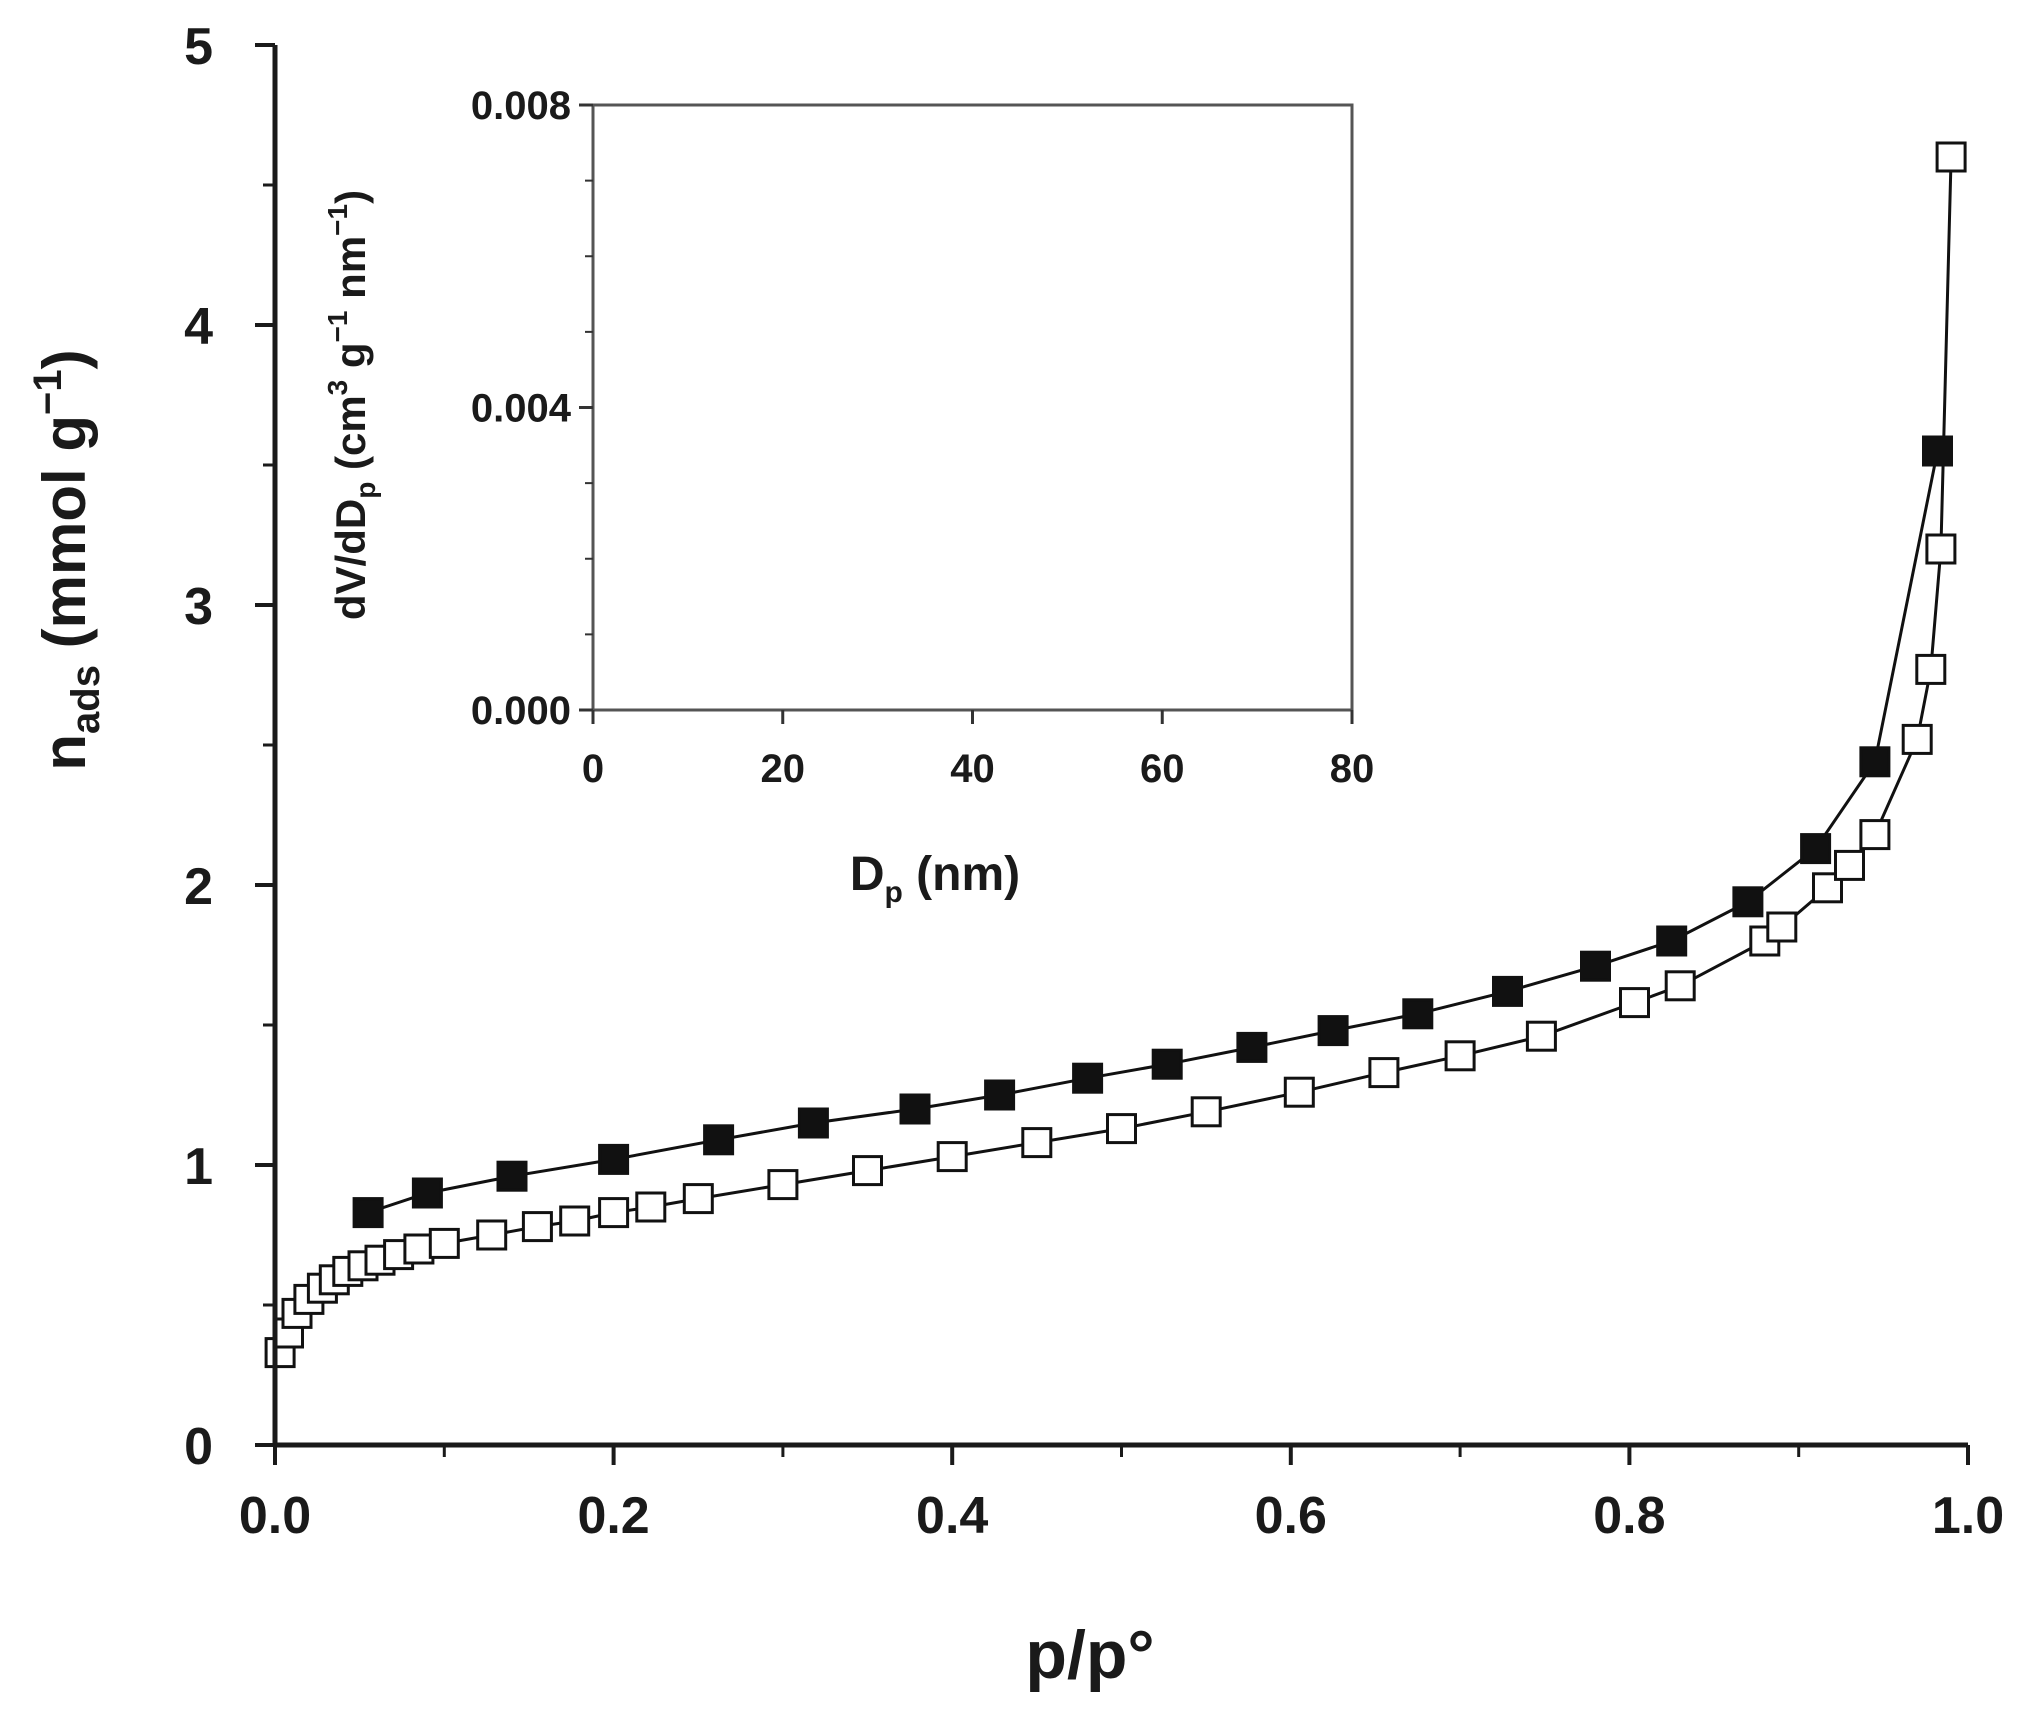  I want to click on inset-y-axis-title-sub: p, so click(365, 490).